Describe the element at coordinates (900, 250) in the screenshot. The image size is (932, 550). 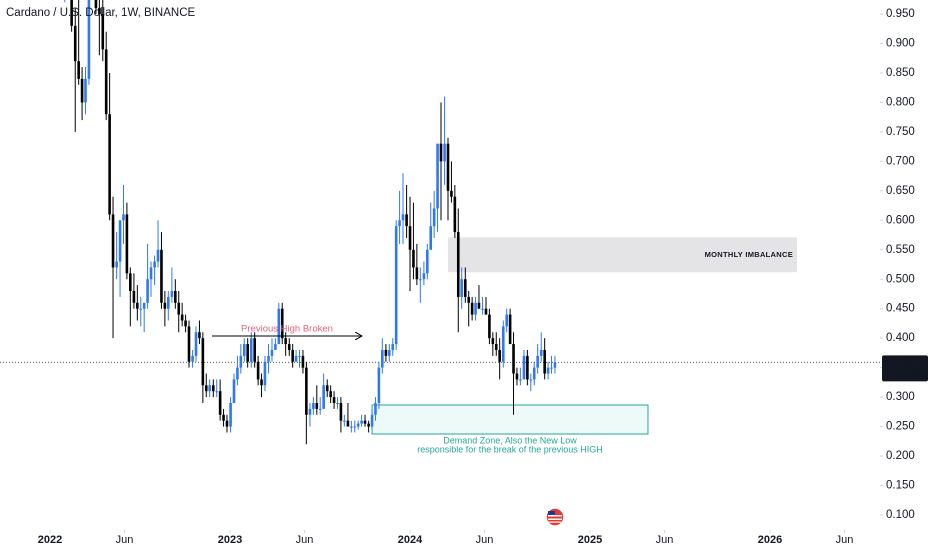
I see `y-tick-label: 0.550` at that location.